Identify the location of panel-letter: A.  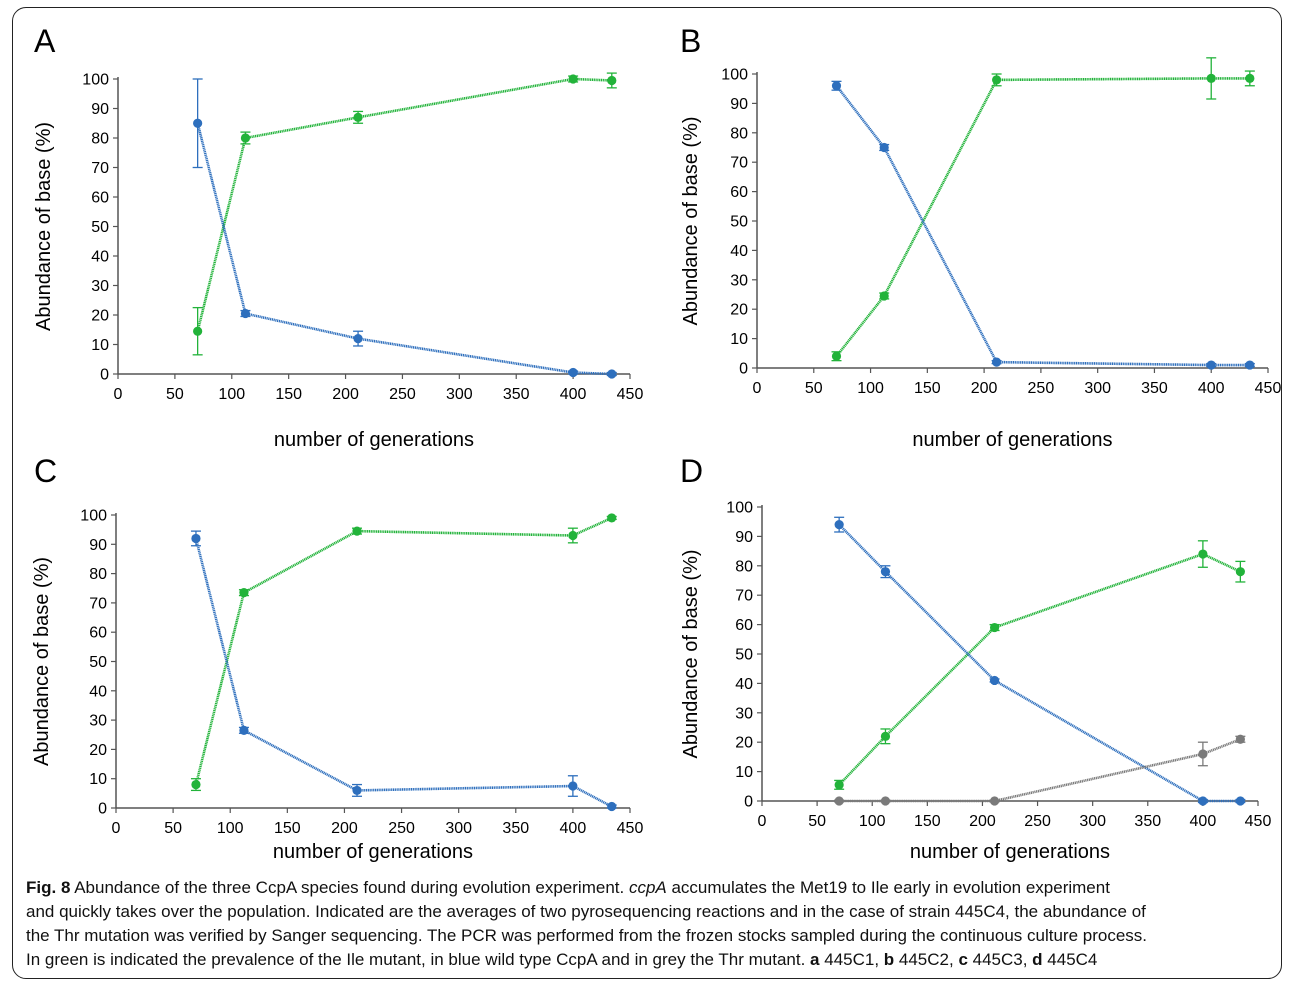
(45, 41).